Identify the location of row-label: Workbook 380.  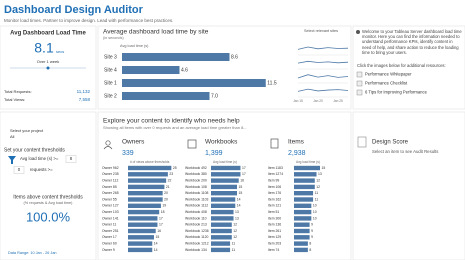
(196, 174).